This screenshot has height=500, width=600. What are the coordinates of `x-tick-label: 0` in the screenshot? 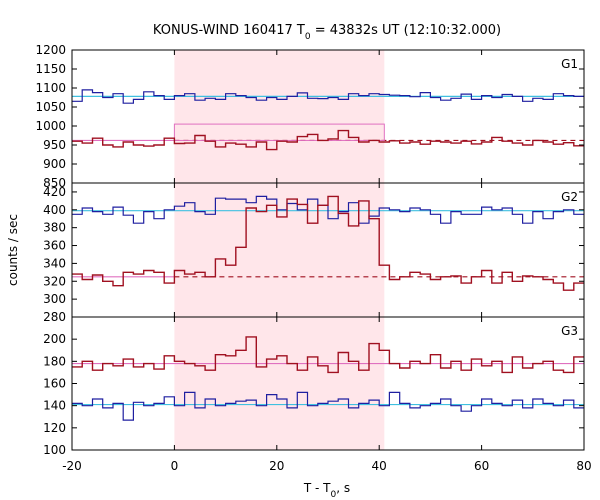 It's located at (175, 466).